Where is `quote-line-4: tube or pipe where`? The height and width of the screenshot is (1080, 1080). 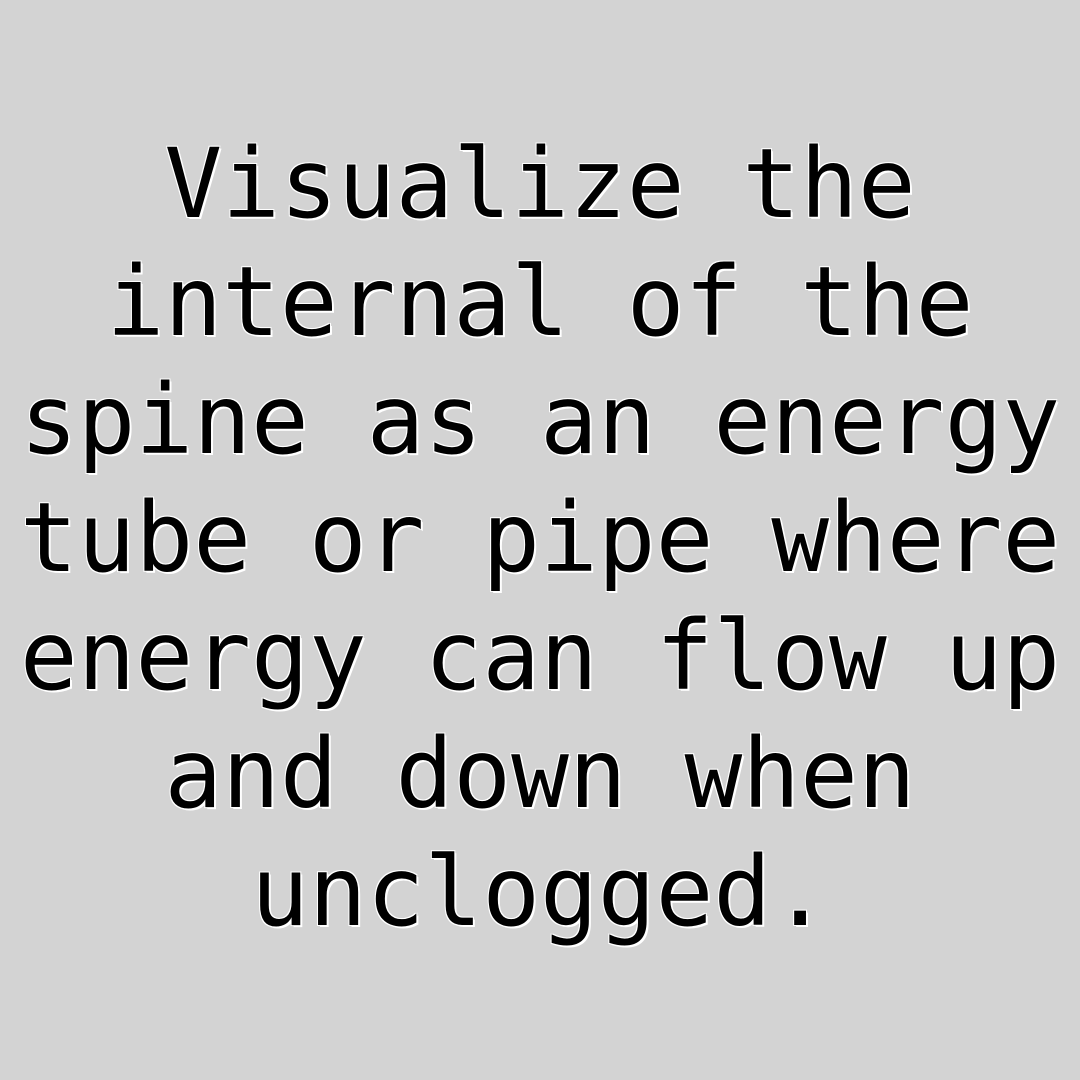
quote-line-4: tube or pipe where is located at coordinates (540, 538).